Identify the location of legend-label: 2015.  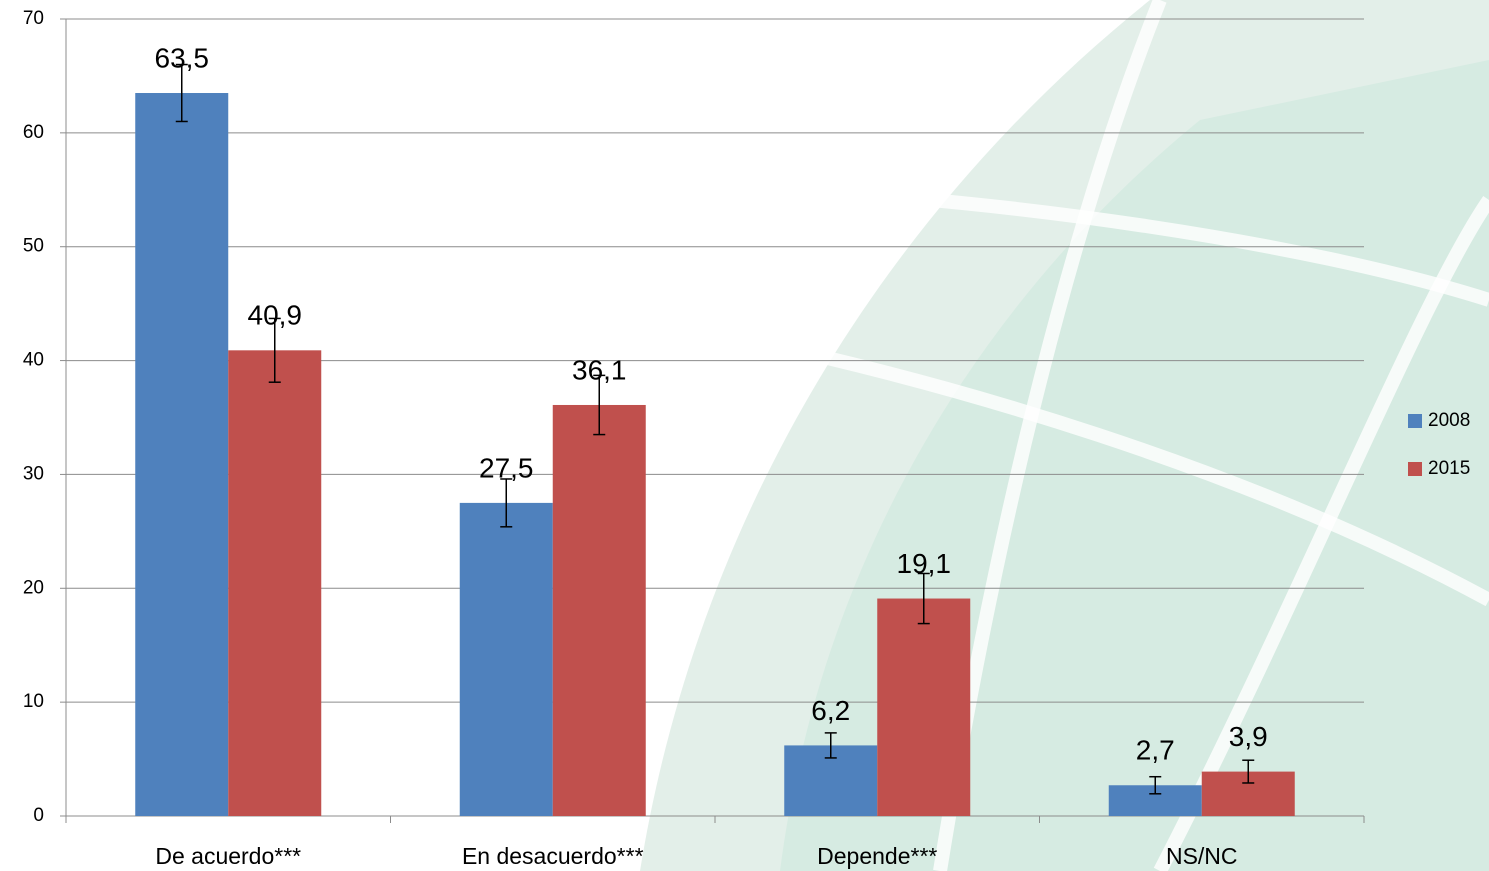
(1449, 468).